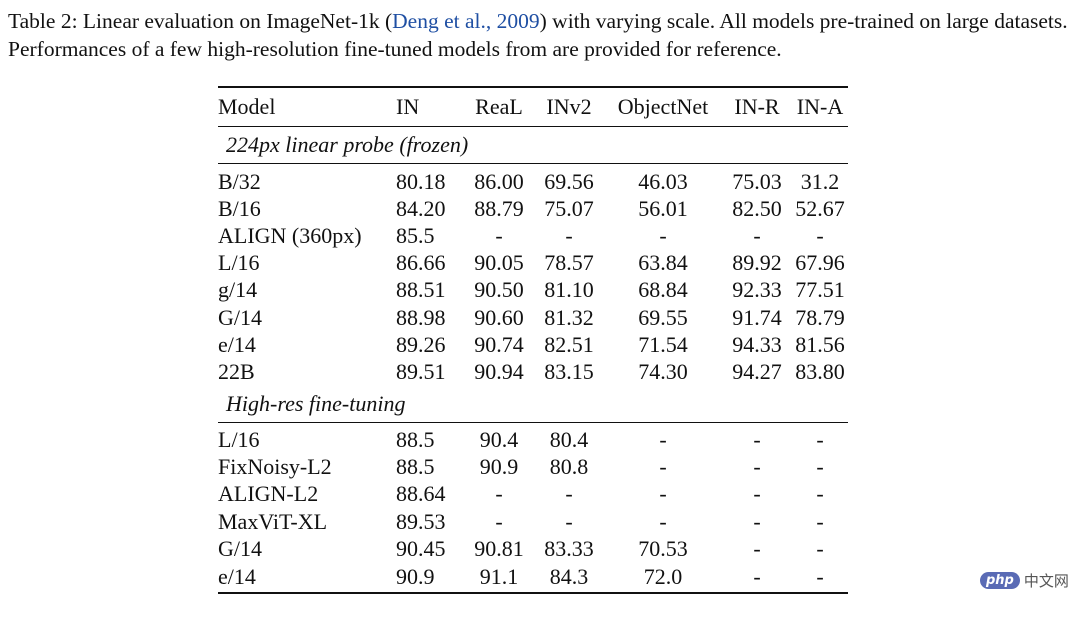 The height and width of the screenshot is (620, 1080). What do you see at coordinates (421, 344) in the screenshot?
I see `score-cell: 89.26` at bounding box center [421, 344].